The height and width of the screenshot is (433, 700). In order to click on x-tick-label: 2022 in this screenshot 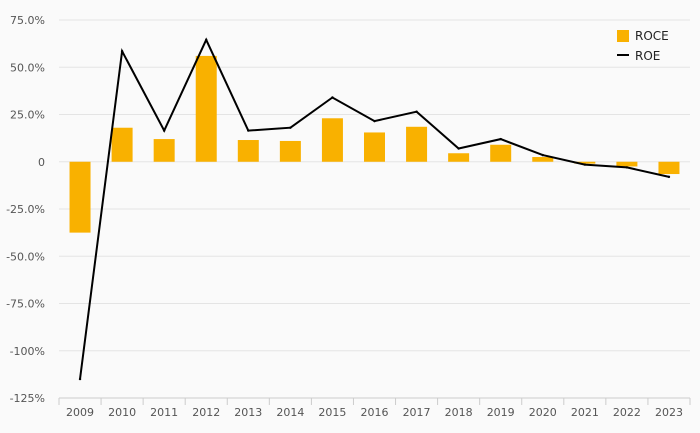, I will do `click(627, 412)`.